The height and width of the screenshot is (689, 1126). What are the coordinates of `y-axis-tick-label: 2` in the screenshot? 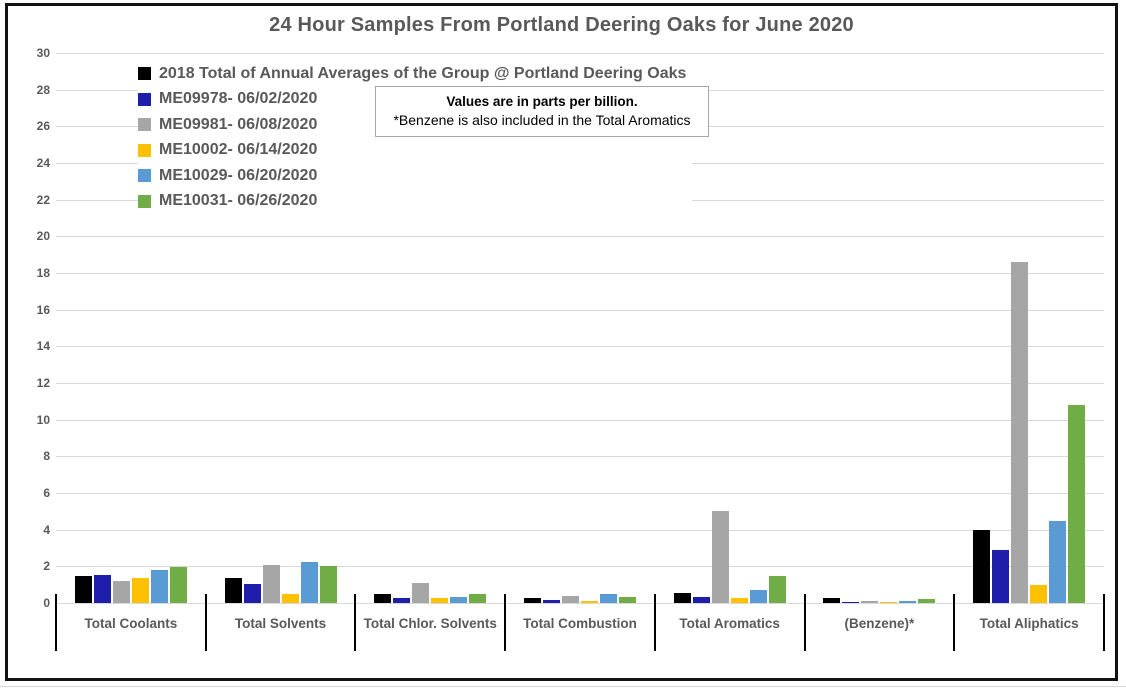 It's located at (46, 566).